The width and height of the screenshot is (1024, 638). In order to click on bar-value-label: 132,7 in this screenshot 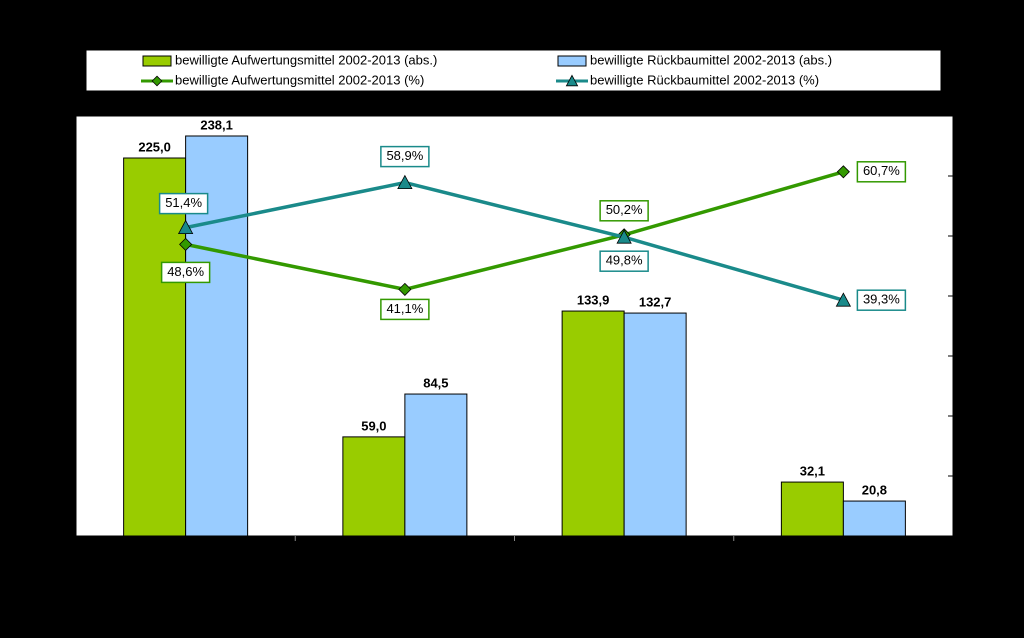, I will do `click(655, 302)`.